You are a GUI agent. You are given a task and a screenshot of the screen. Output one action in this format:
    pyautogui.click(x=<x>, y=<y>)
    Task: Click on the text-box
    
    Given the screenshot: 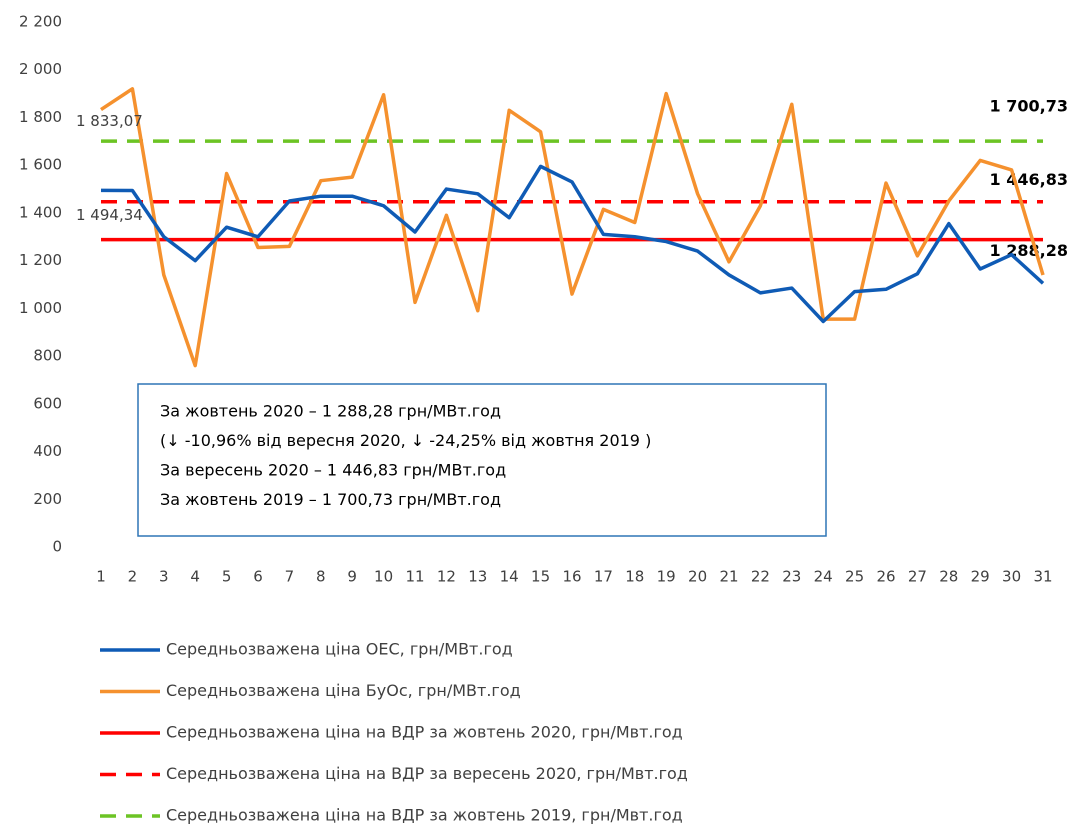 What is the action you would take?
    pyautogui.click(x=482, y=460)
    